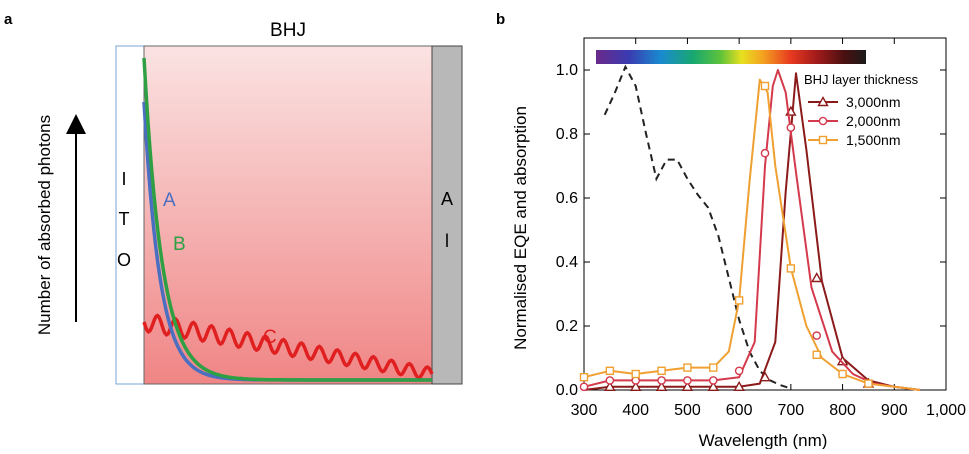 The height and width of the screenshot is (454, 969). I want to click on y-tick-label: 0.2, so click(567, 326).